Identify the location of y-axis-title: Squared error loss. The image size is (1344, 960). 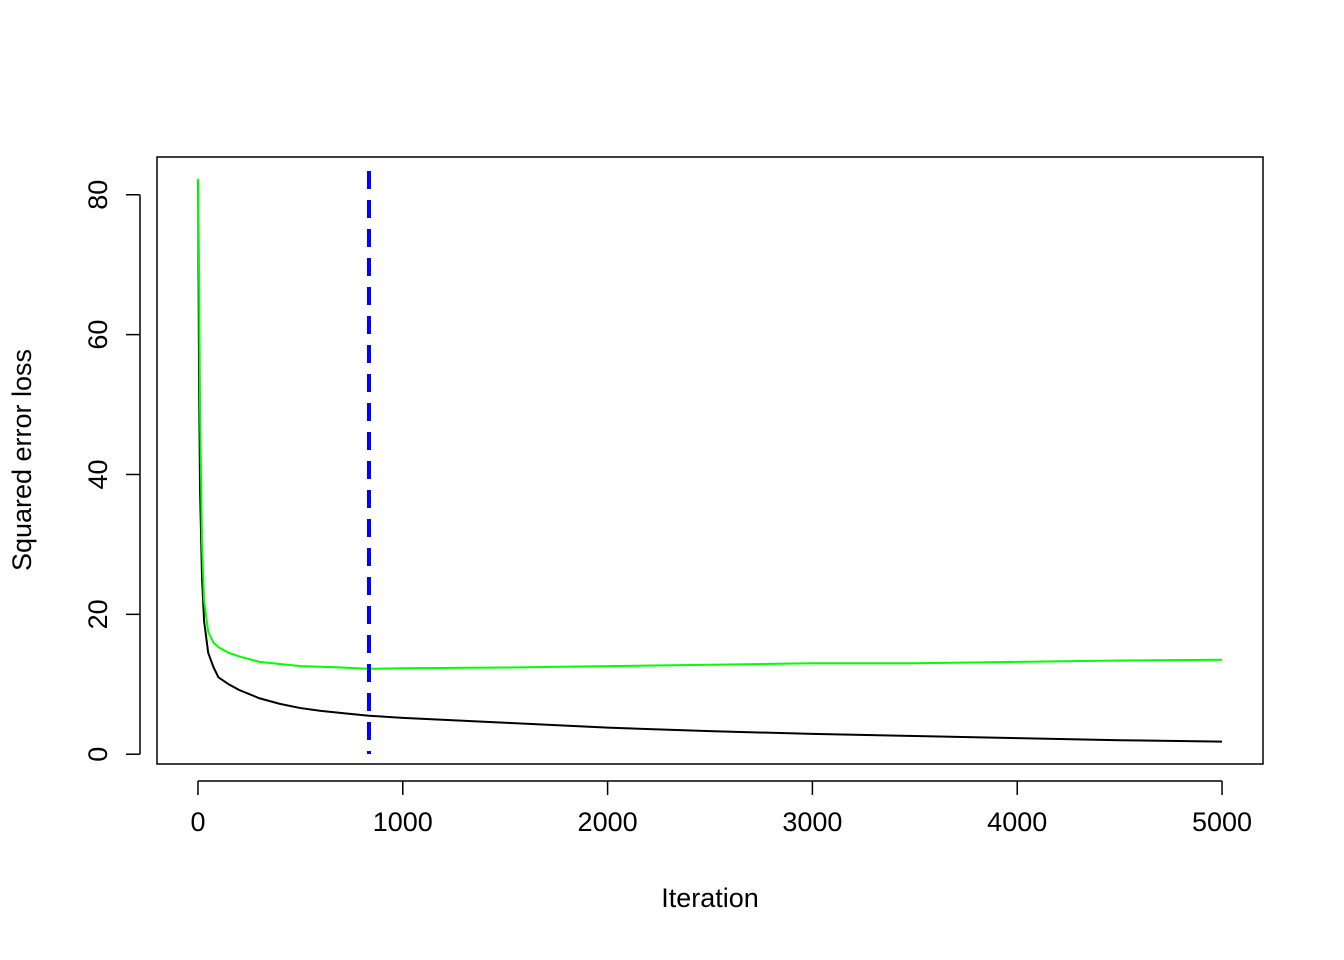
(22, 460).